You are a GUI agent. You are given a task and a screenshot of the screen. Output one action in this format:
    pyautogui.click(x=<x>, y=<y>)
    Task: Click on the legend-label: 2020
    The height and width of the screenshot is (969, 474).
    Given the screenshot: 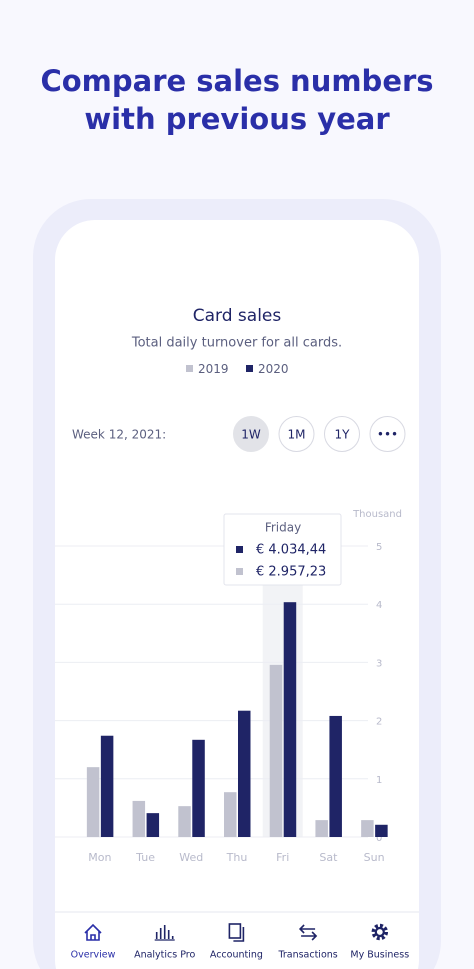 What is the action you would take?
    pyautogui.click(x=273, y=369)
    